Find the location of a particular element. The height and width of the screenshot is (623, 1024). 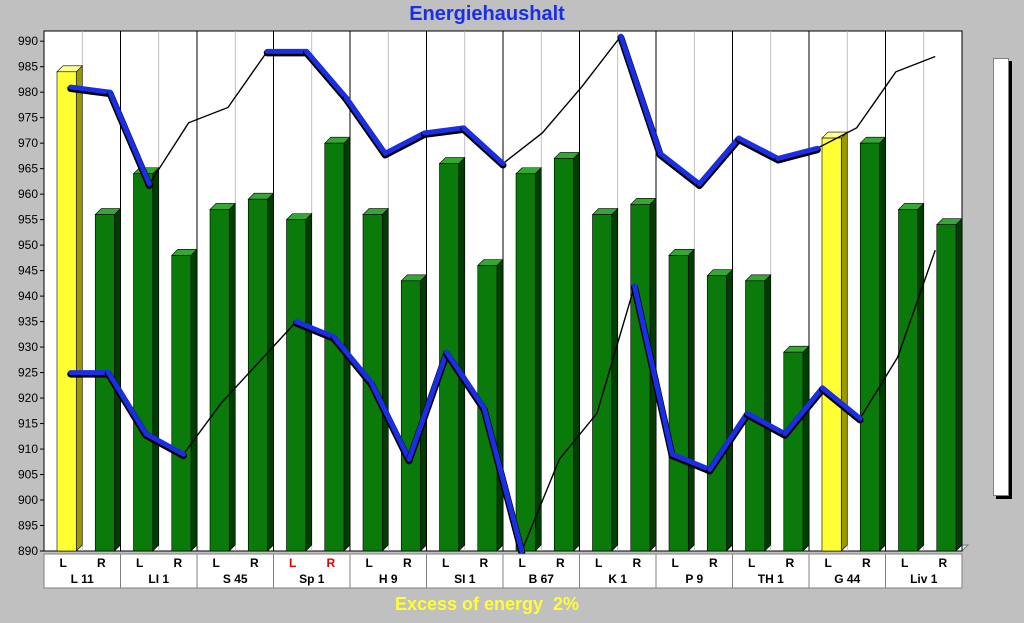

y-tick-label: 905 is located at coordinates (28, 475).